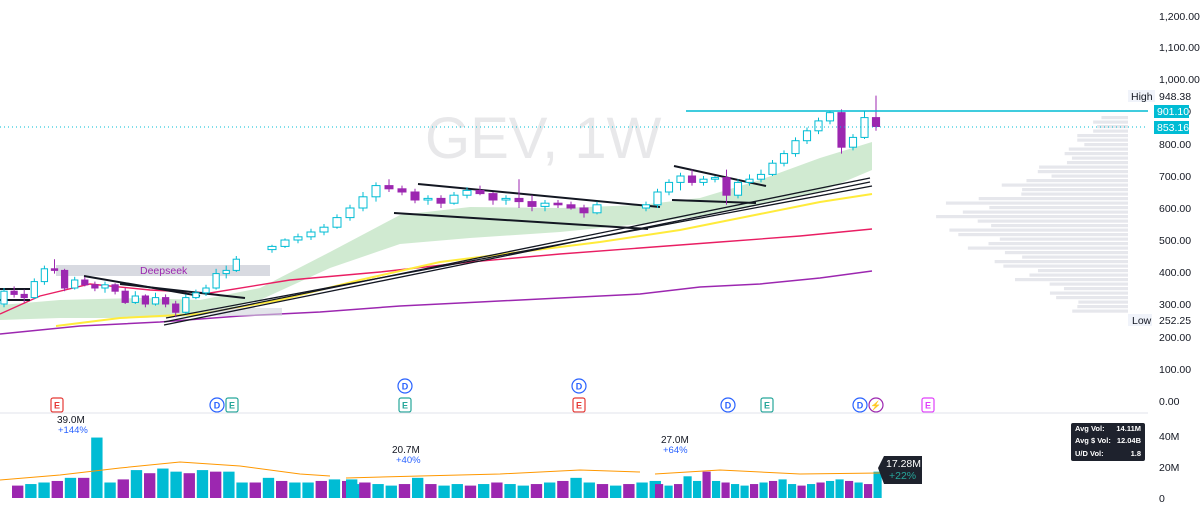 This screenshot has width=1200, height=505. I want to click on red-moving-average, so click(436, 271).